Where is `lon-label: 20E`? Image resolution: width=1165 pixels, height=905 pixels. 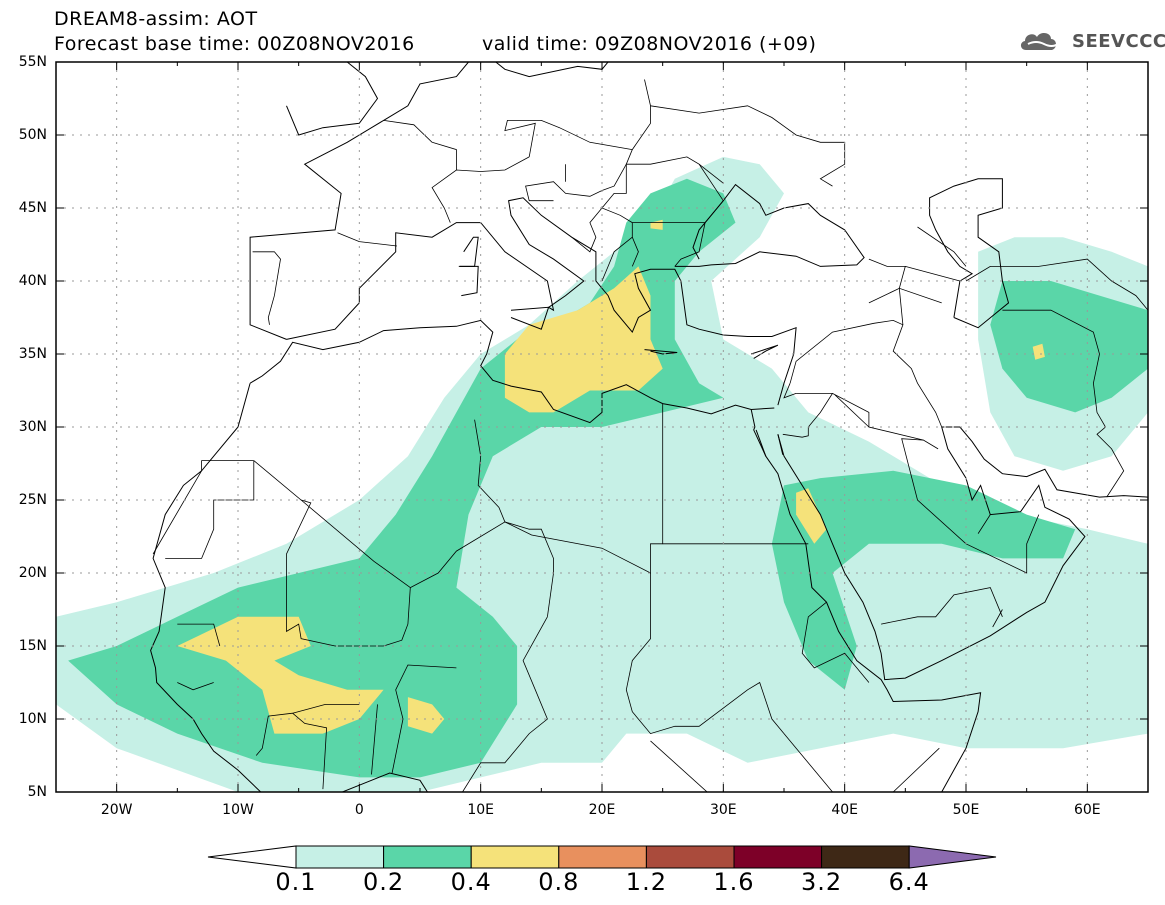 lon-label: 20E is located at coordinates (602, 810).